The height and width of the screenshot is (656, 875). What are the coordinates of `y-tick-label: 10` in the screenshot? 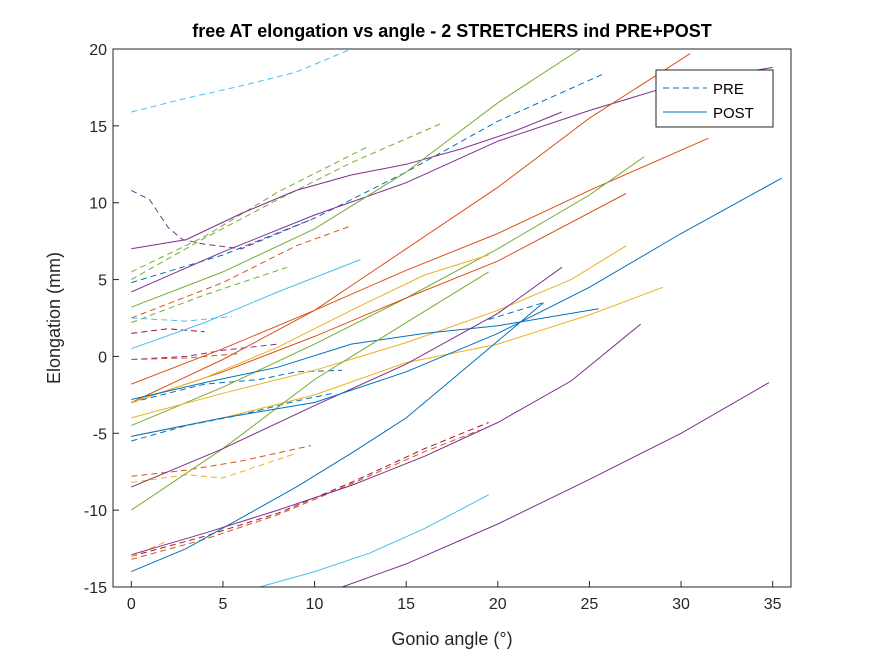 It's located at (98, 204).